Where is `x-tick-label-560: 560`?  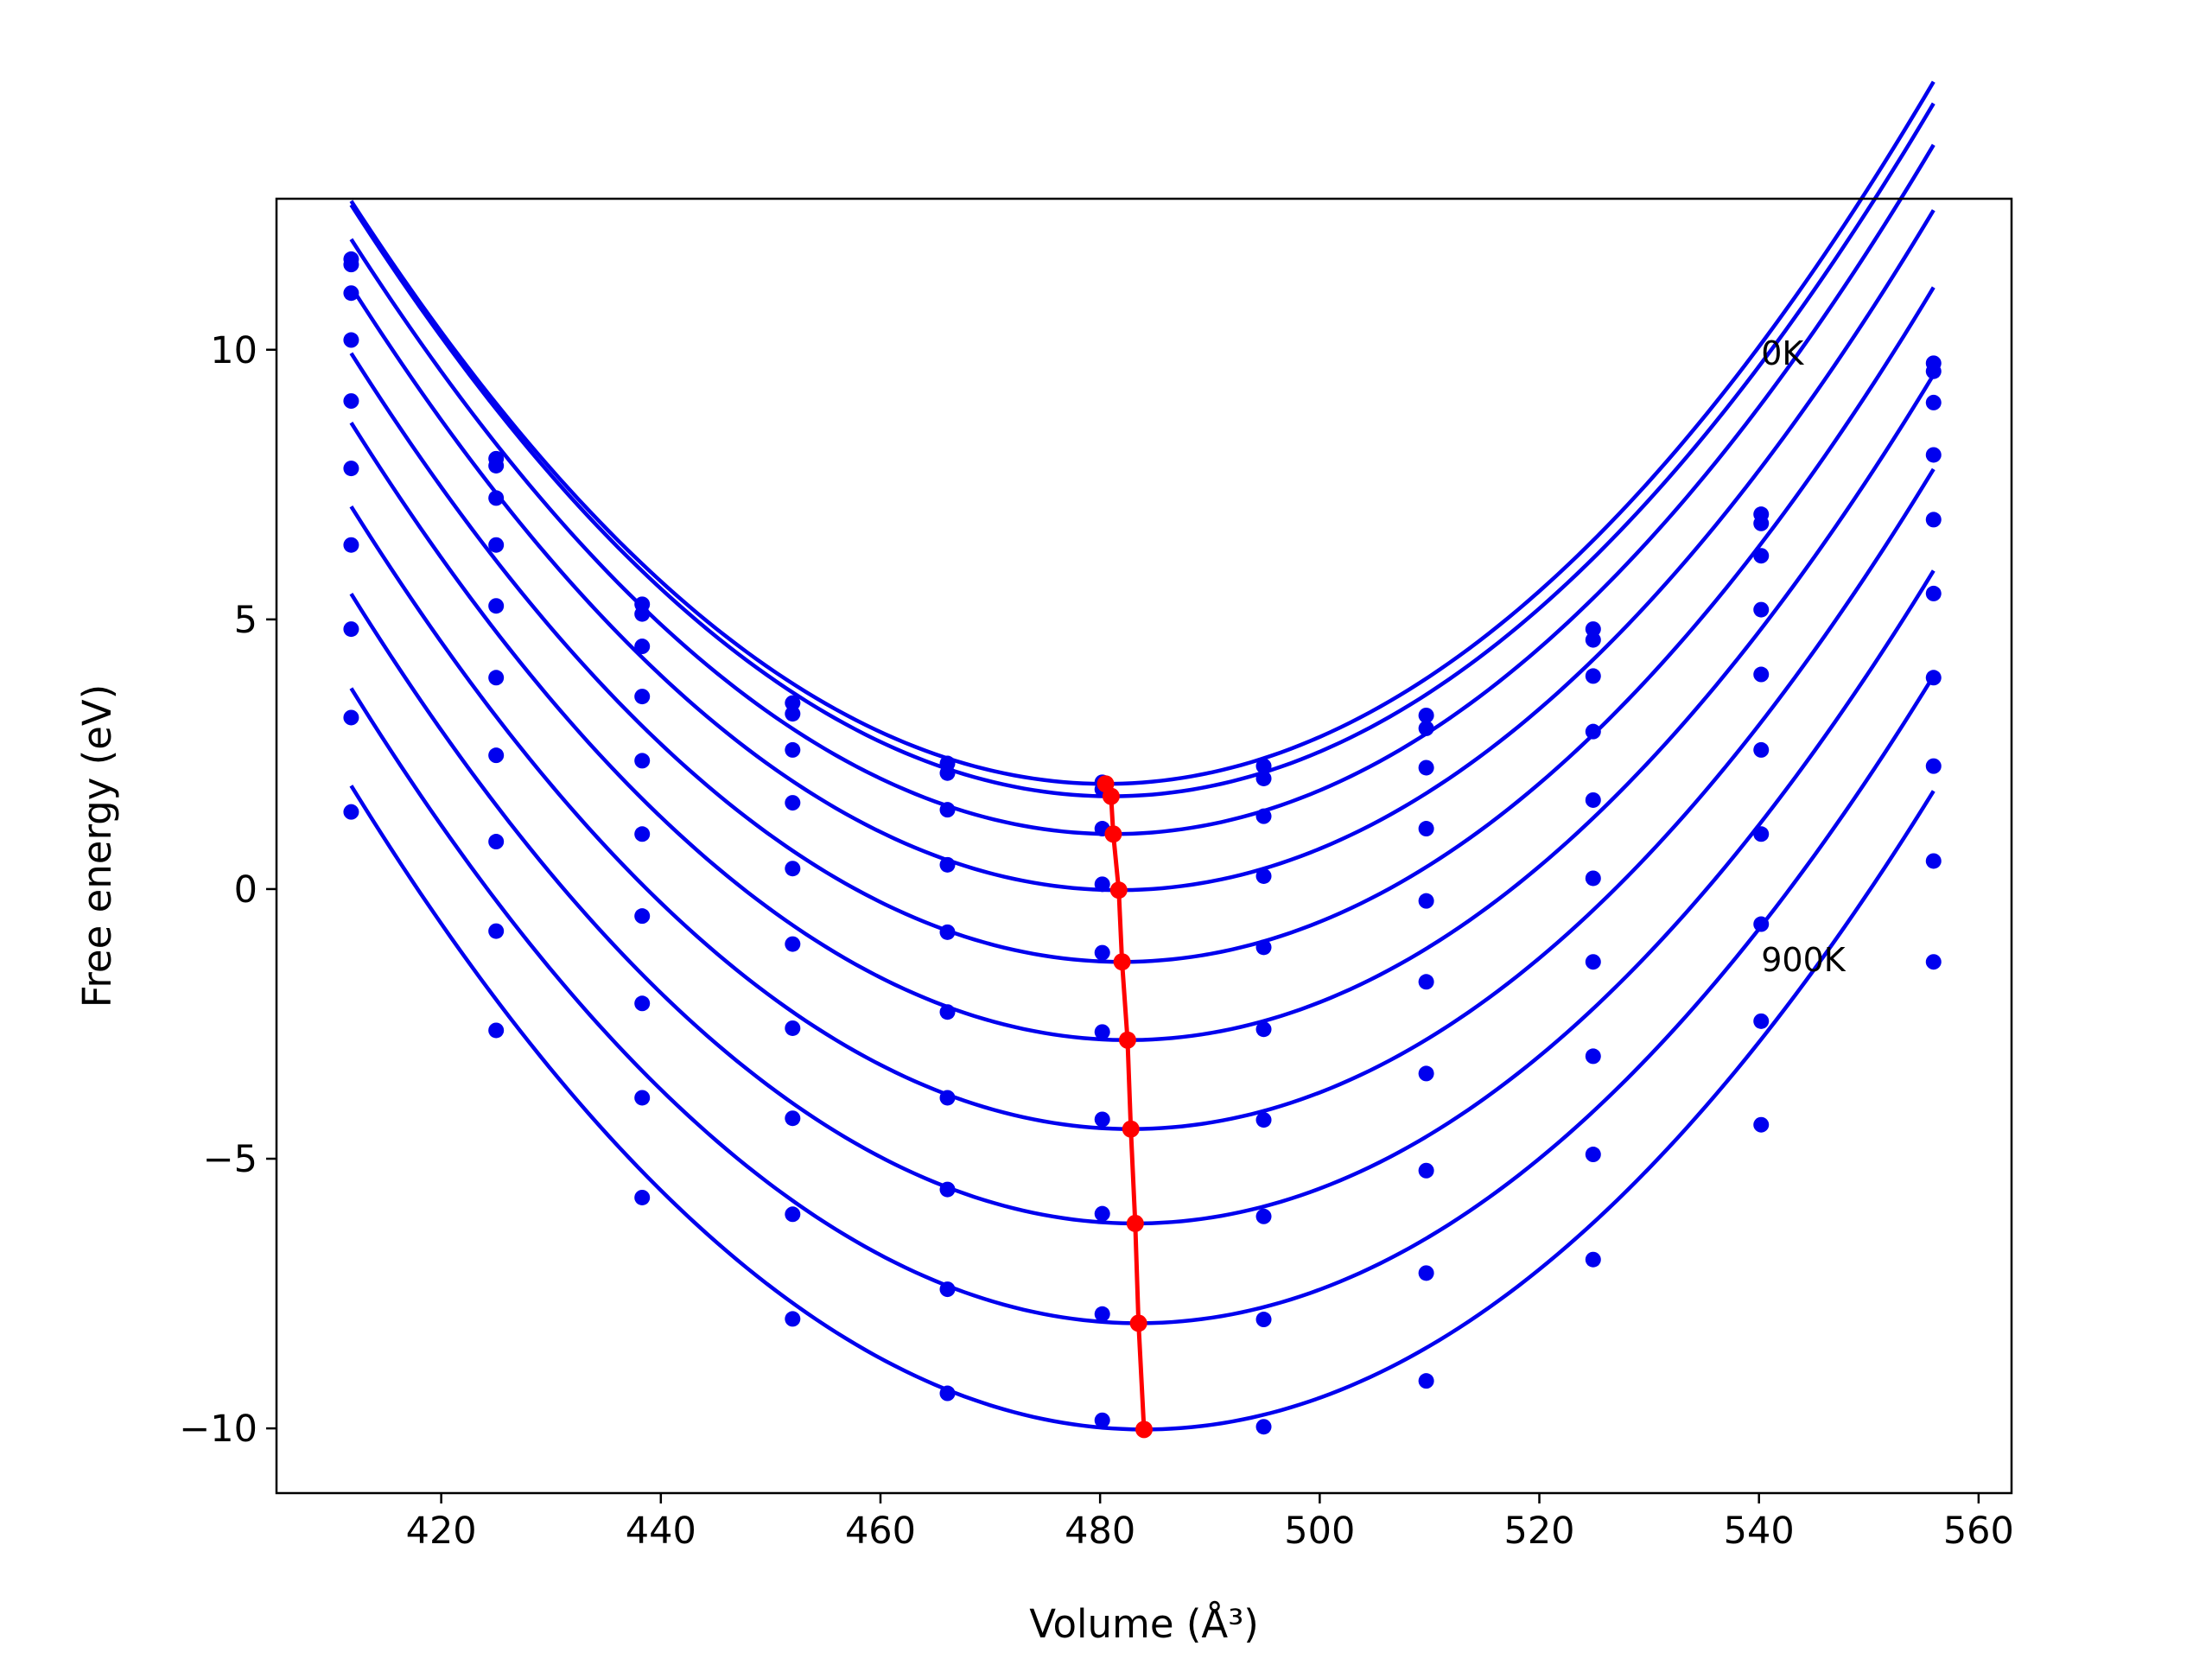
x-tick-label-560: 560 is located at coordinates (1978, 1531).